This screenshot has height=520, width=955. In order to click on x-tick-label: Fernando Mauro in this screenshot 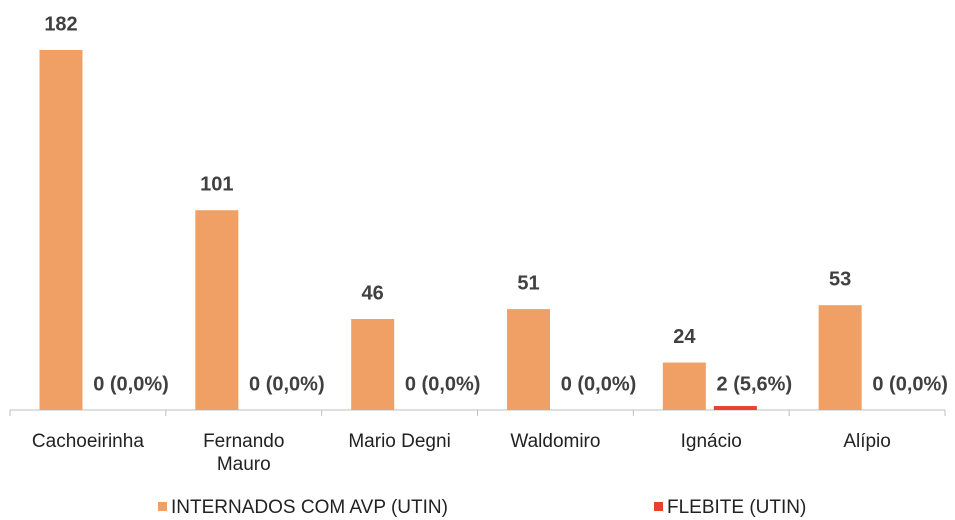, I will do `click(244, 453)`.